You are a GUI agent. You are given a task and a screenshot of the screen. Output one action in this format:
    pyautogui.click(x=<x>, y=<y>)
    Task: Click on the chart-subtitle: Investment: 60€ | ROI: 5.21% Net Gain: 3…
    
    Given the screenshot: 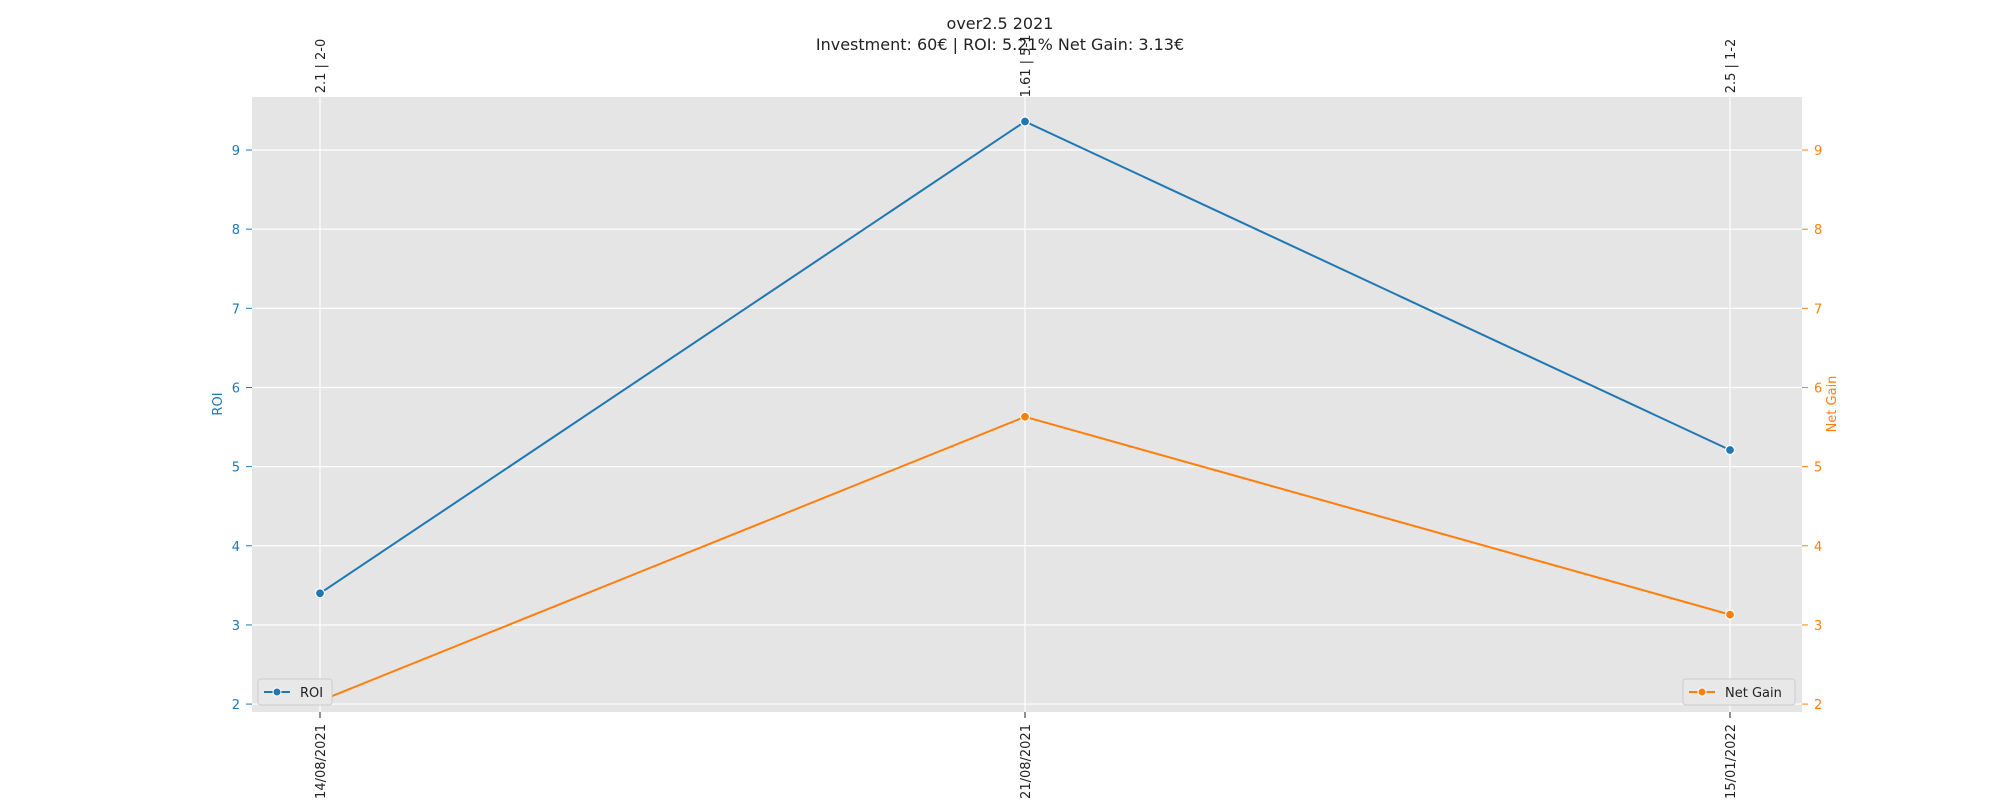 What is the action you would take?
    pyautogui.click(x=1000, y=44)
    